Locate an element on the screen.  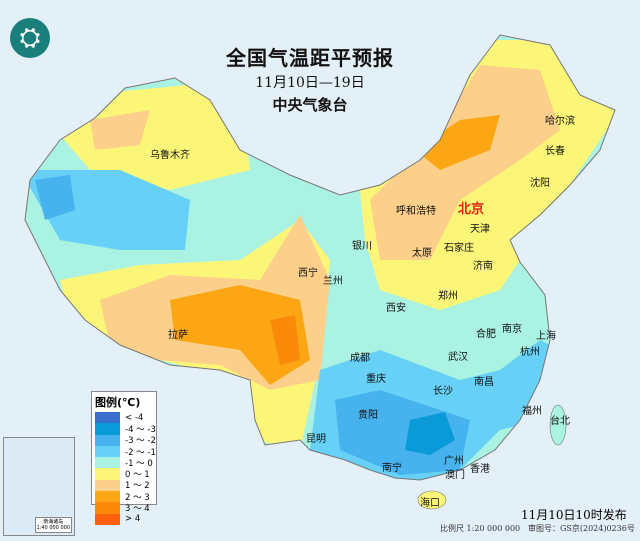
city-label: 拉萨 is located at coordinates (178, 335).